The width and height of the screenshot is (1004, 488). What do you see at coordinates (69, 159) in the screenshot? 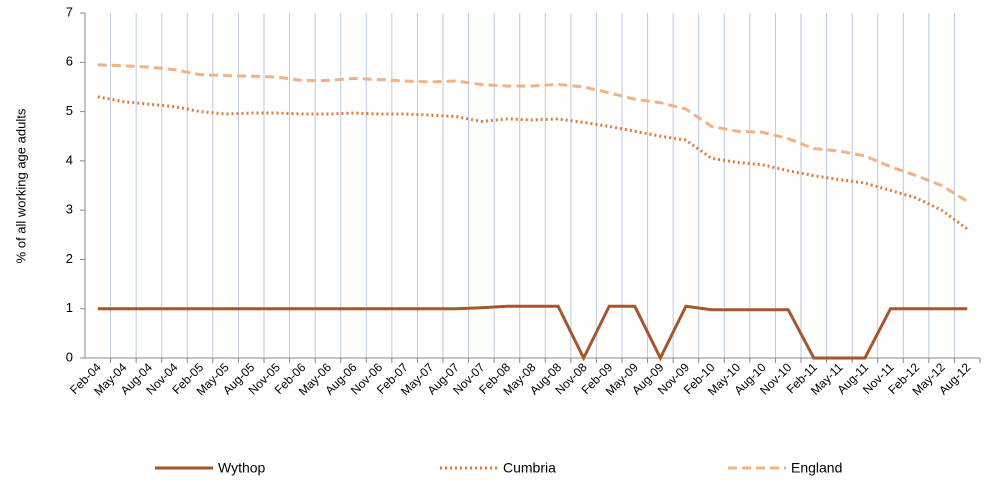
I see `y-tick-label: 4` at bounding box center [69, 159].